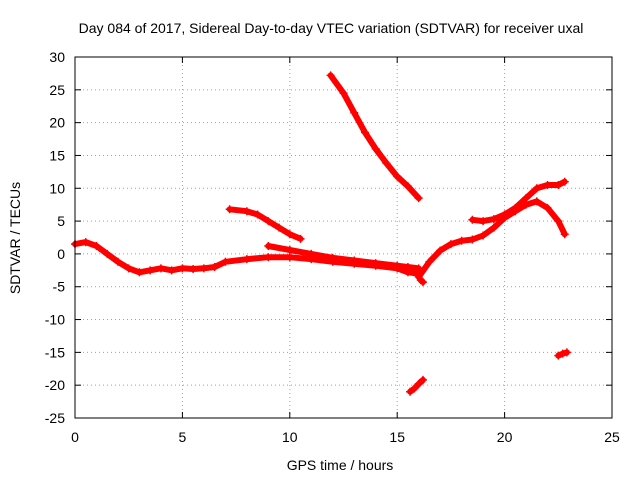 This screenshot has width=640, height=480. What do you see at coordinates (505, 437) in the screenshot?
I see `x-tick-label: 20` at bounding box center [505, 437].